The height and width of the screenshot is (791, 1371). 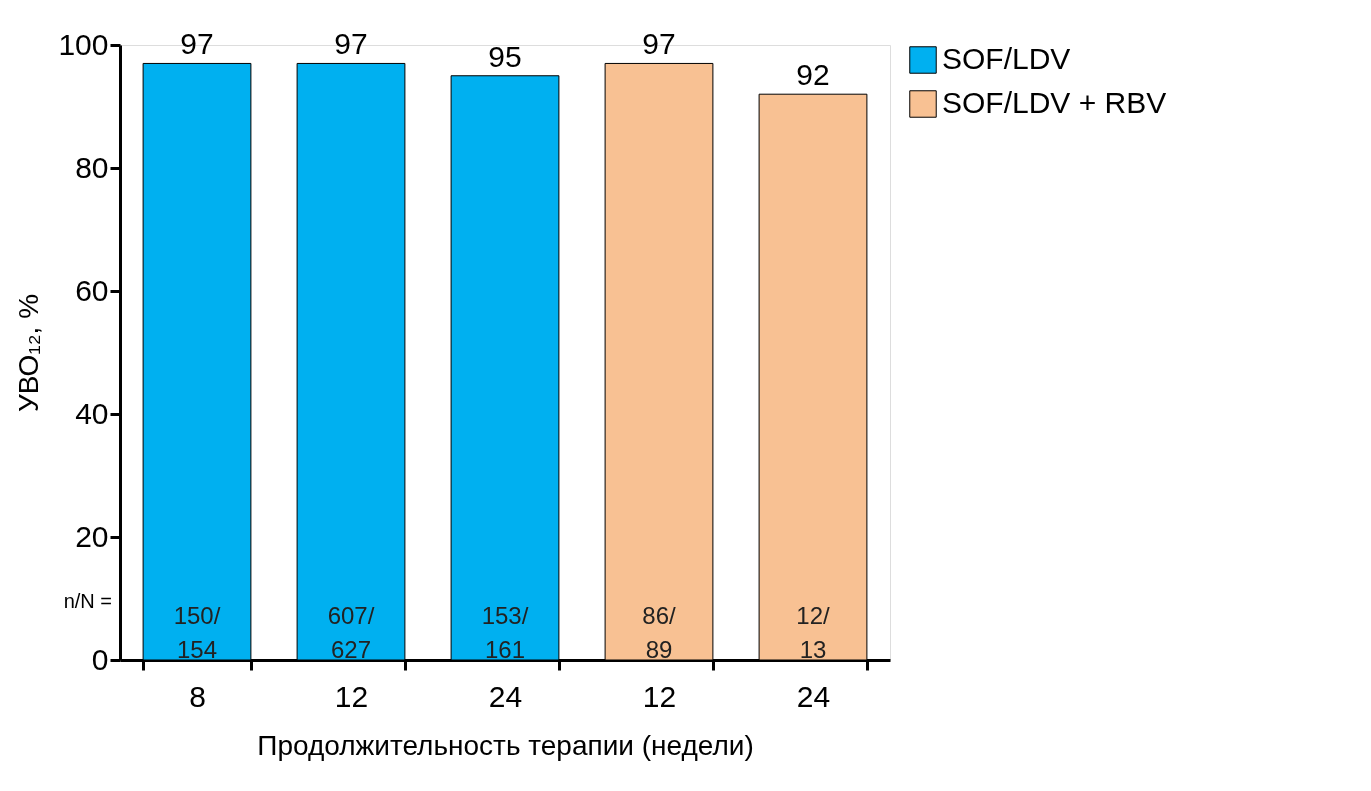 What do you see at coordinates (1006, 58) in the screenshot?
I see `legend-label: SOF/LDV` at bounding box center [1006, 58].